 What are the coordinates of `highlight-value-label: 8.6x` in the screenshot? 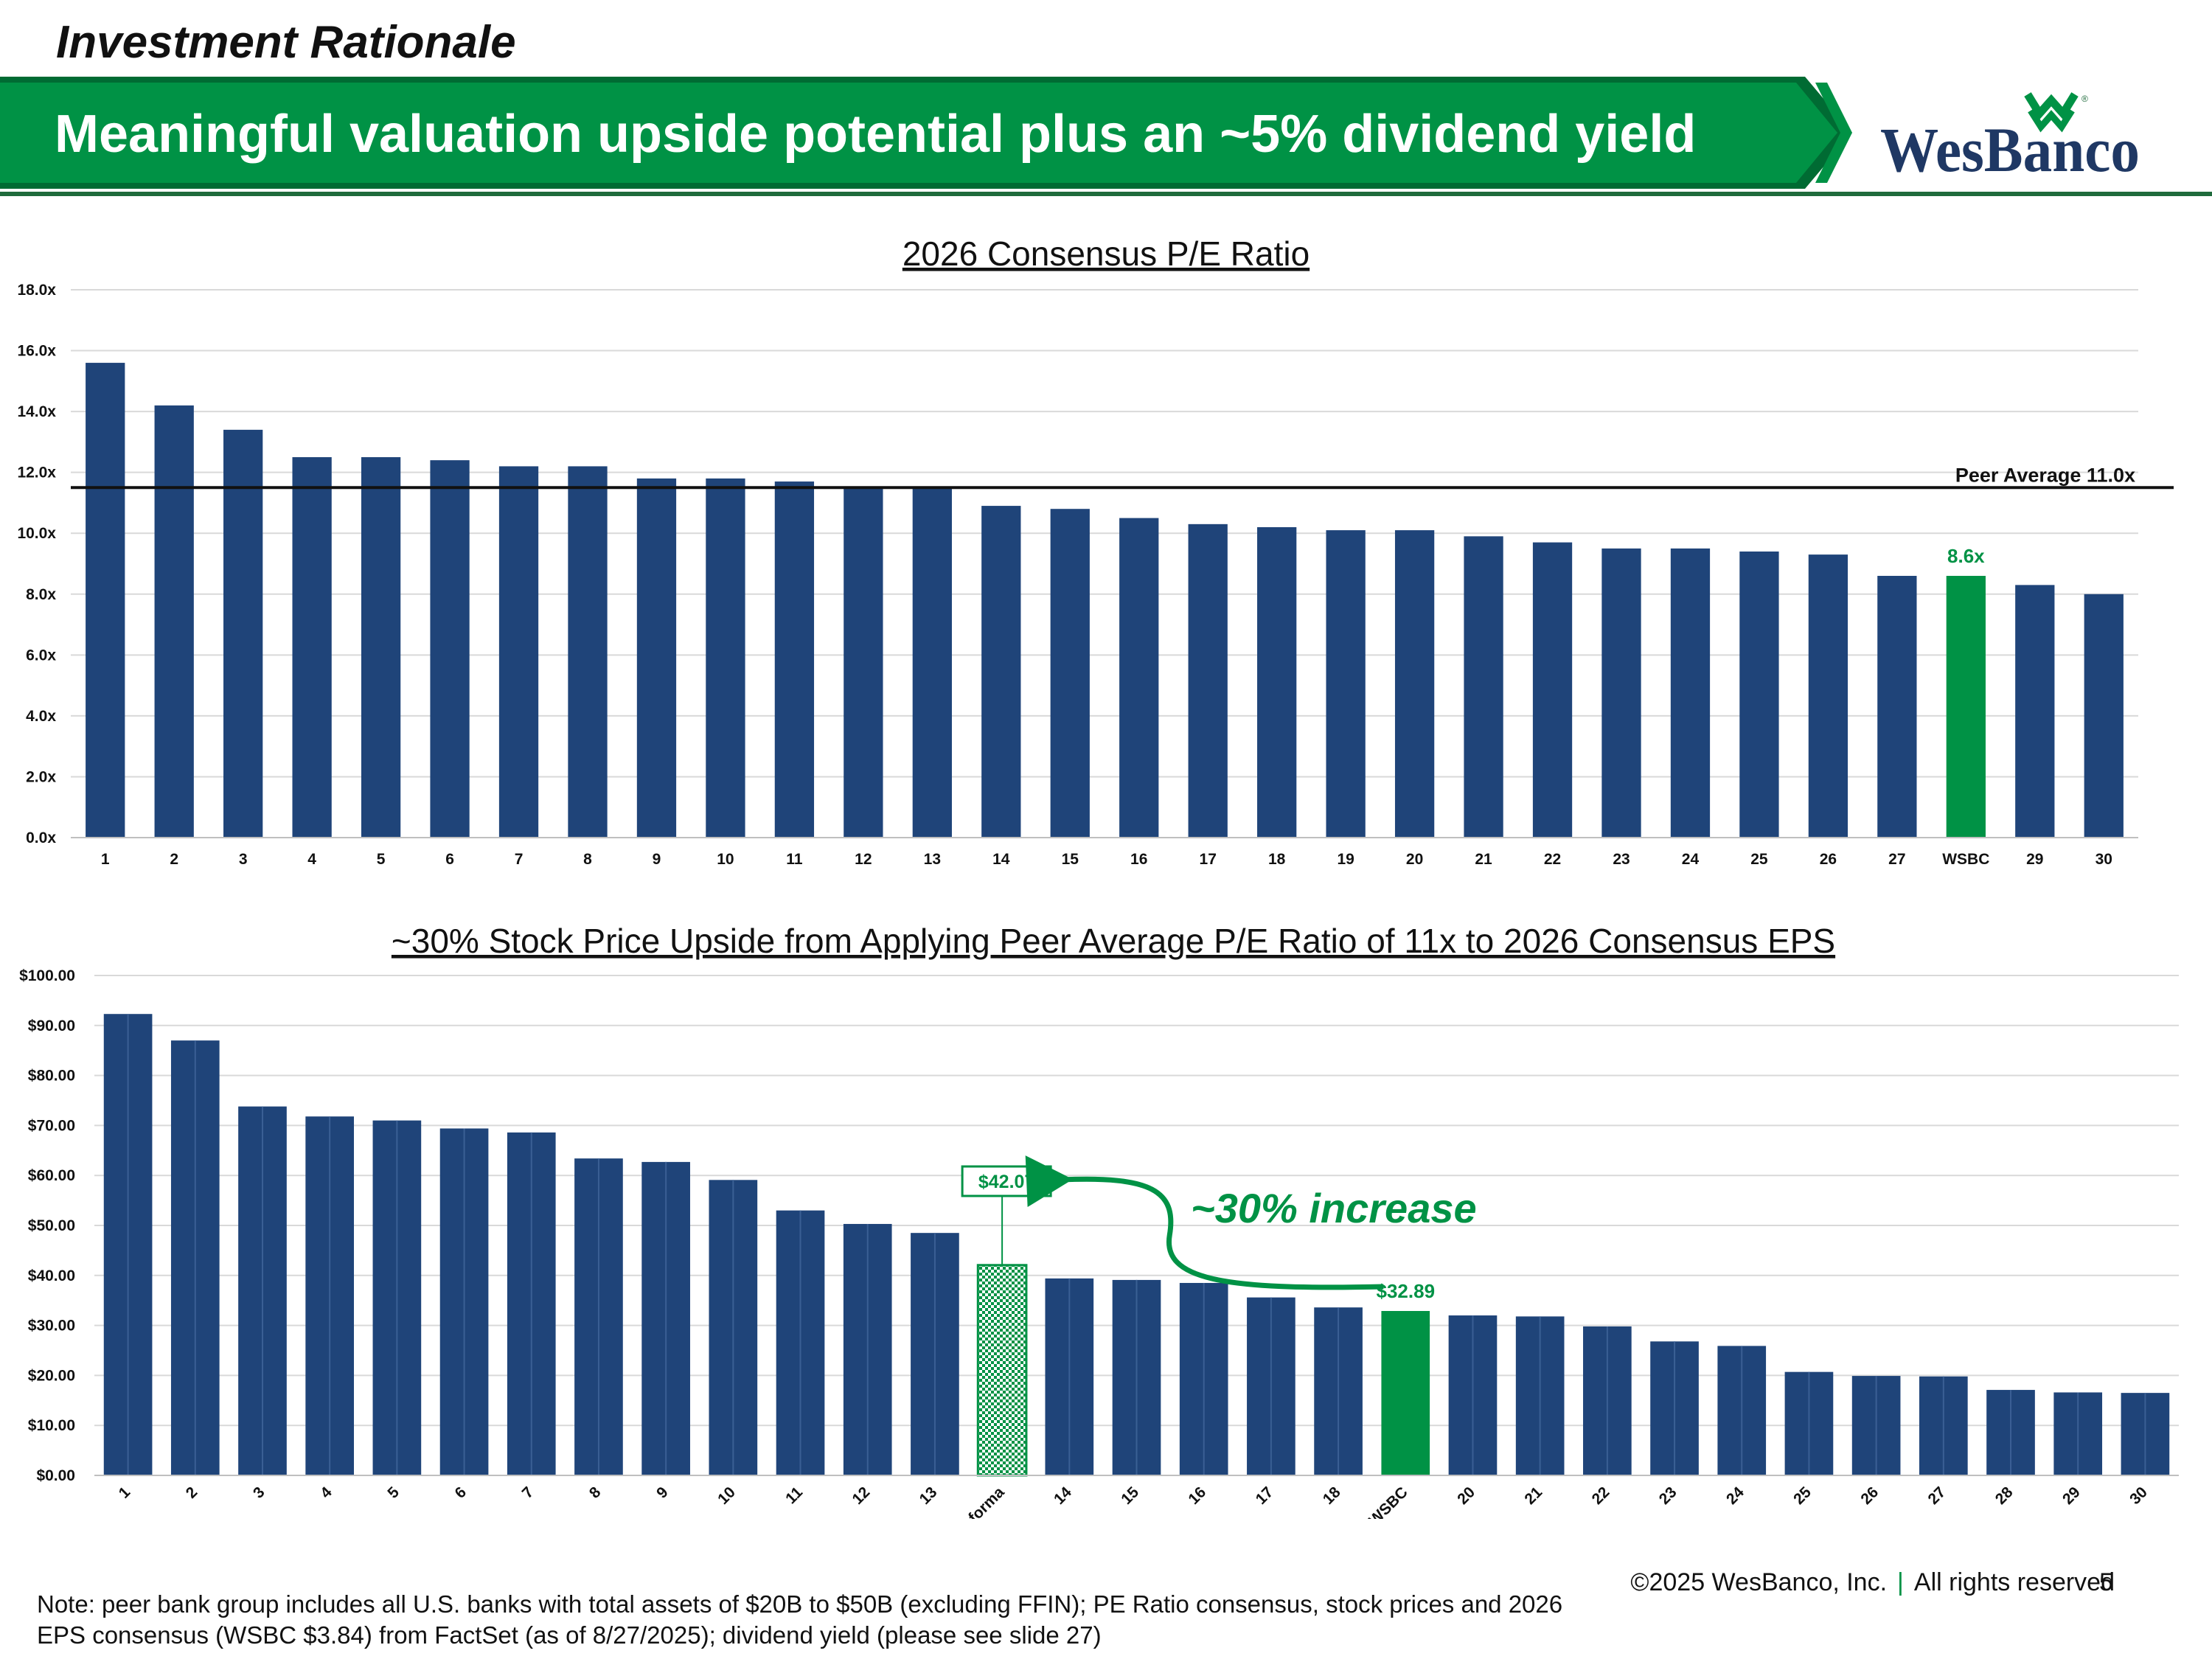 It's located at (1966, 556).